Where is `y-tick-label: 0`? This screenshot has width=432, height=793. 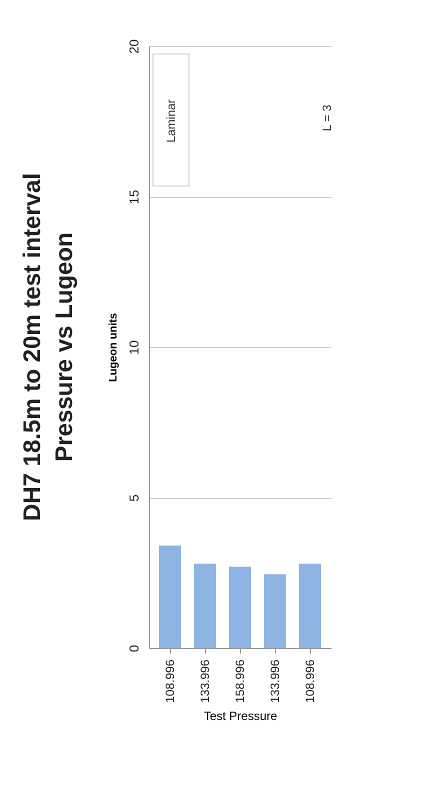 y-tick-label: 0 is located at coordinates (134, 648).